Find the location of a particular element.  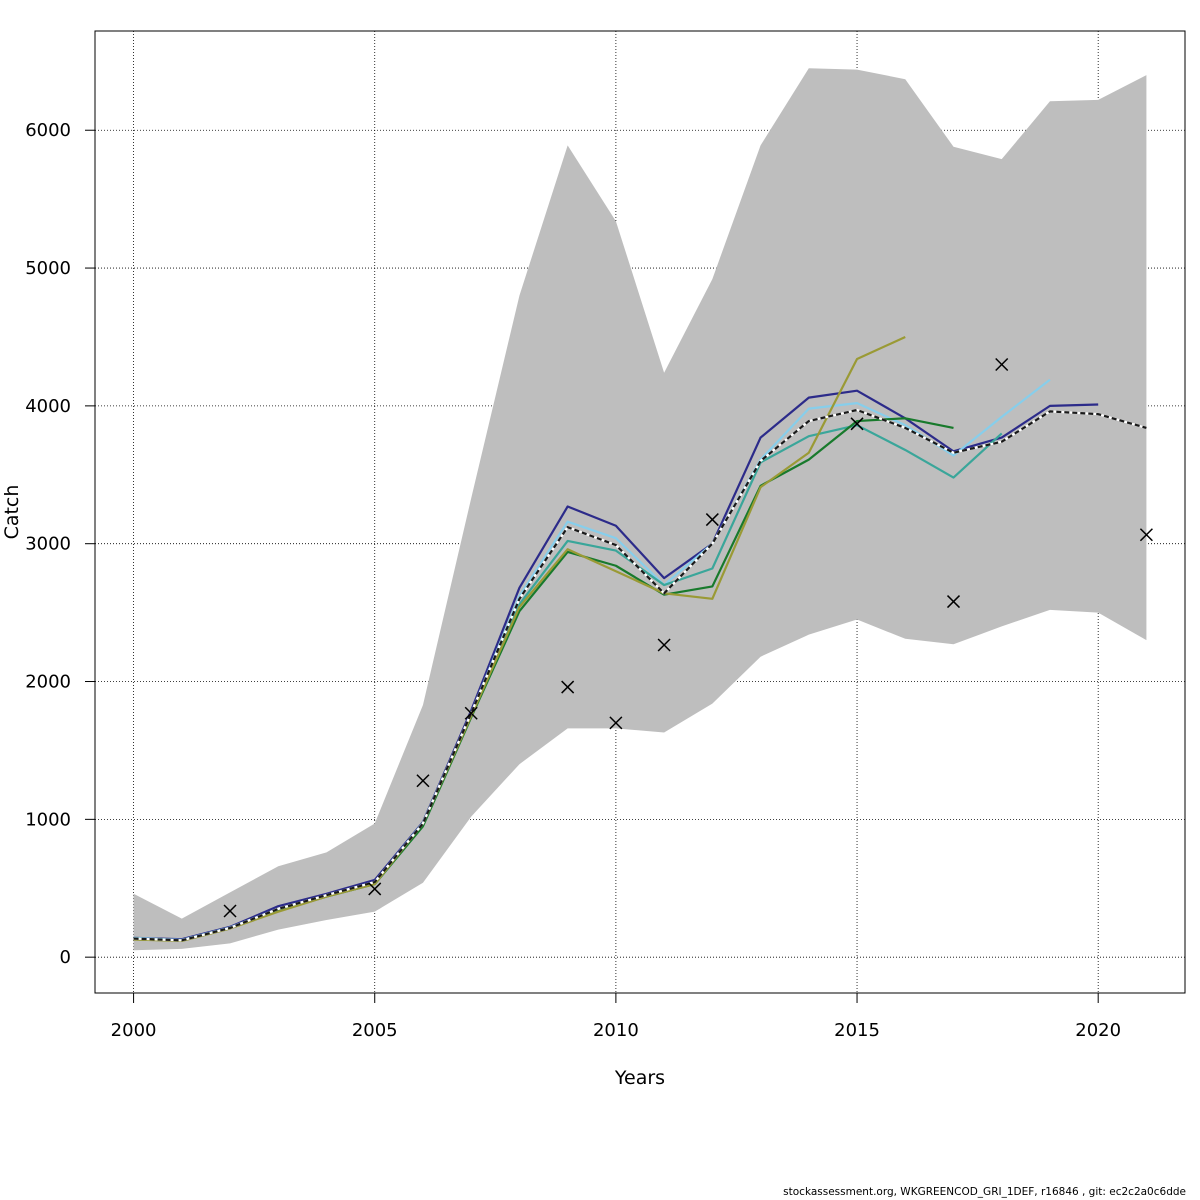

x-axis-title: Years is located at coordinates (639, 1078).